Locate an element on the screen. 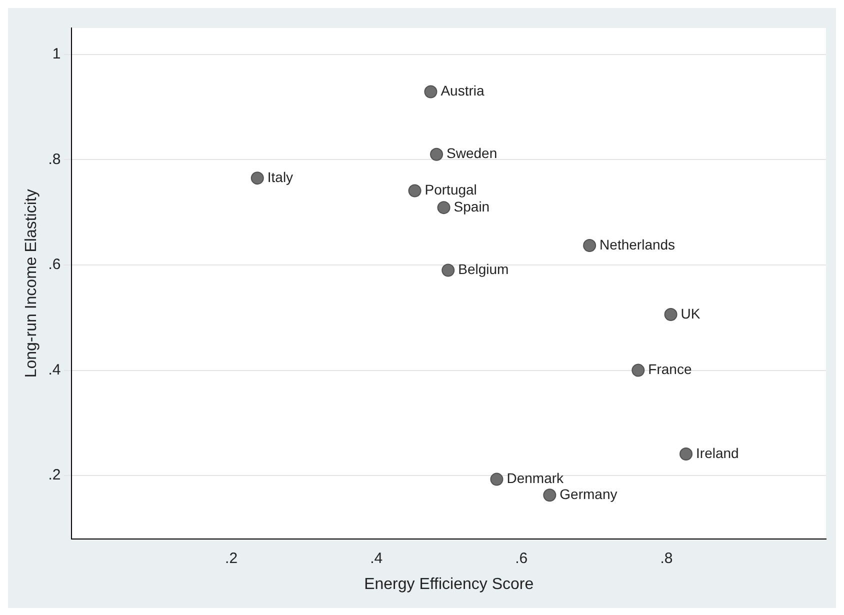 This screenshot has width=844, height=615. x-tick-label: .8 is located at coordinates (666, 558).